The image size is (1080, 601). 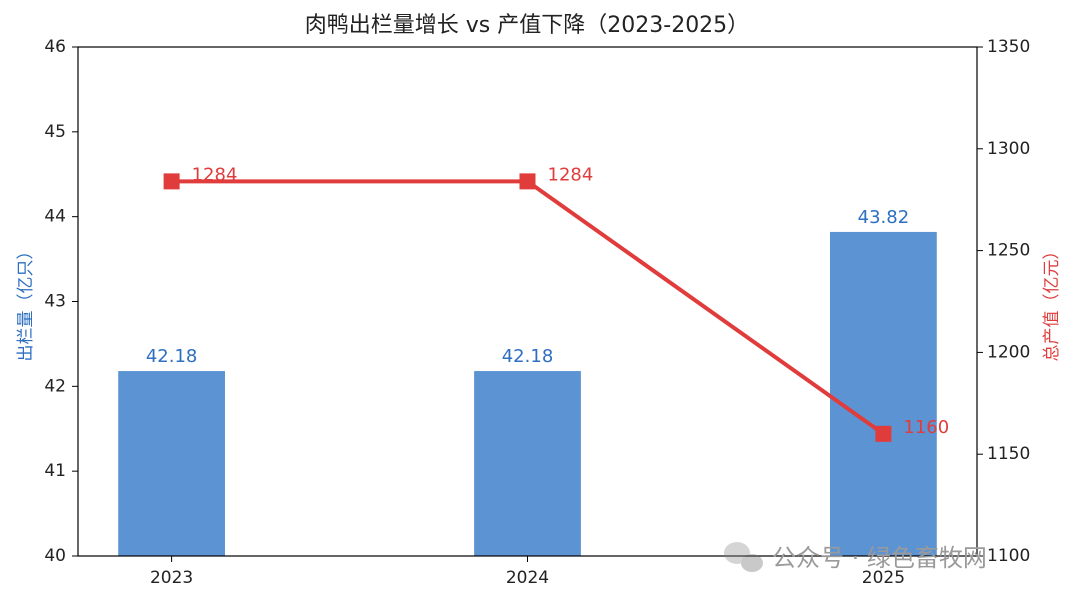 What do you see at coordinates (884, 217) in the screenshot?
I see `bar-value-label: 43.82` at bounding box center [884, 217].